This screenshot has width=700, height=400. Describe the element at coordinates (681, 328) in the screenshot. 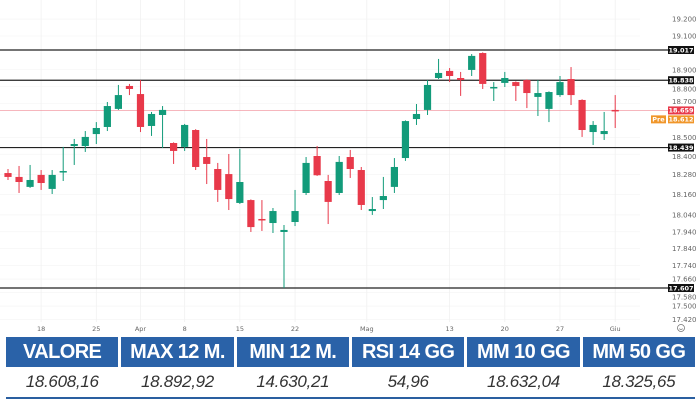

I see `settings-icon` at that location.